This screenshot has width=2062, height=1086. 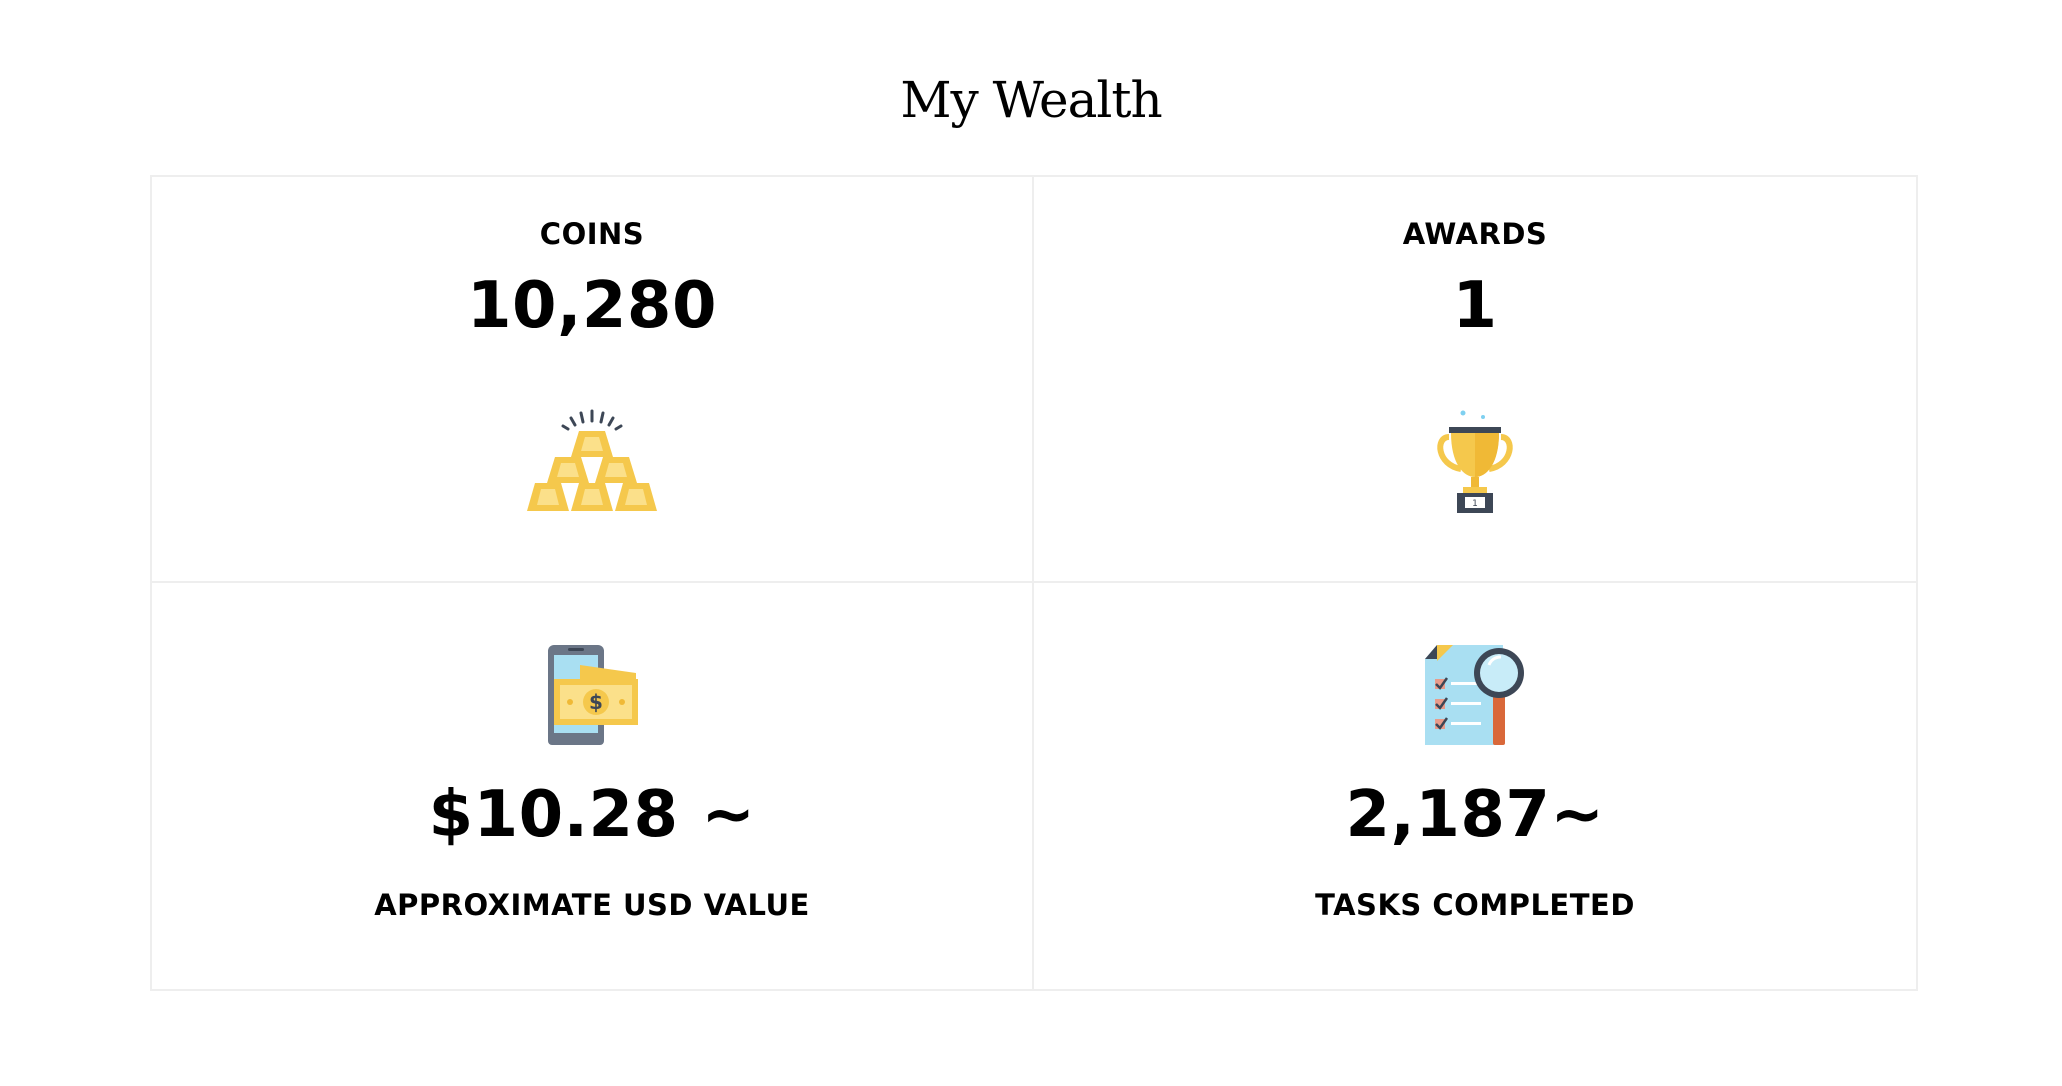 What do you see at coordinates (1474, 695) in the screenshot?
I see `checklist-search-icon` at bounding box center [1474, 695].